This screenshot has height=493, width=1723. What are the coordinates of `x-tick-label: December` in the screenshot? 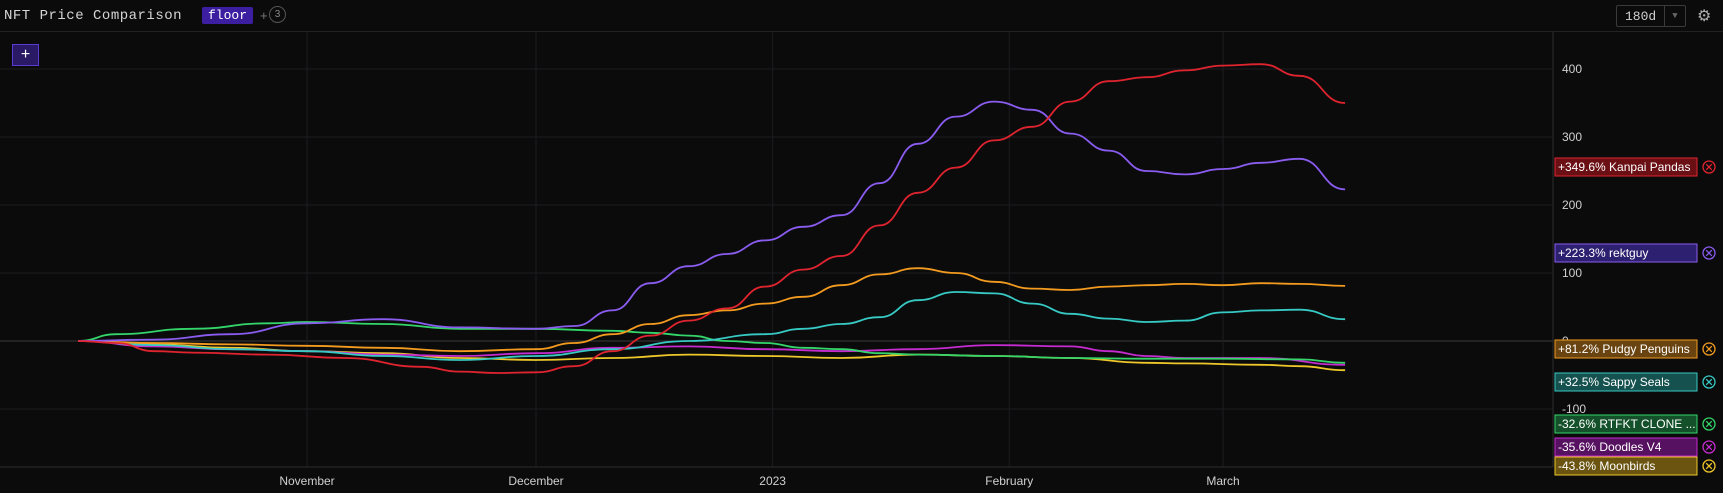 It's located at (535, 481).